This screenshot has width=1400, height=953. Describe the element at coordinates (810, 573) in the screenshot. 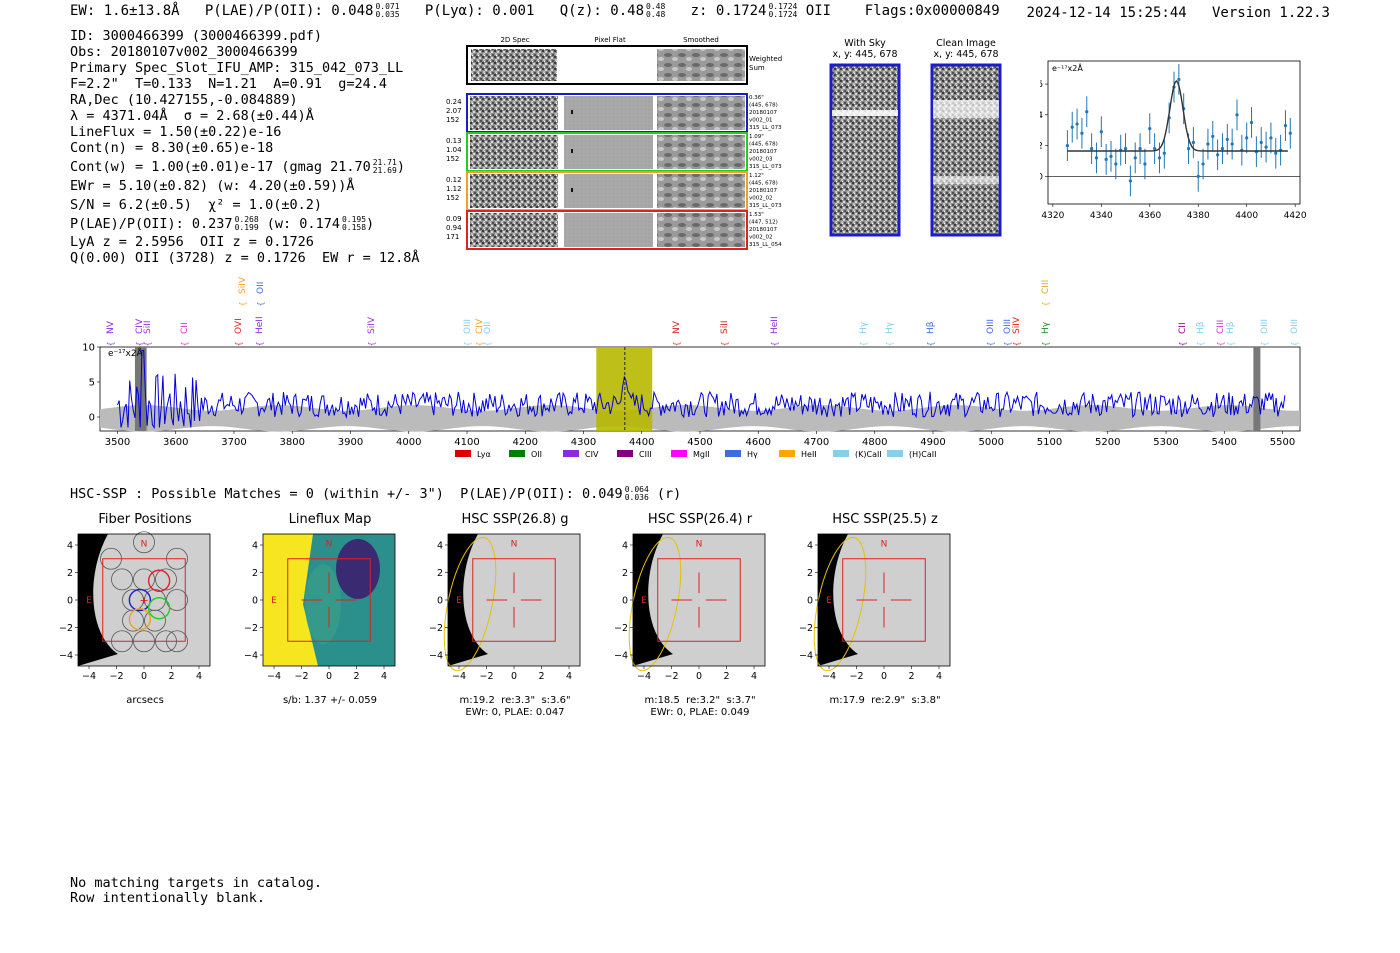

I see `panel-ytick-label: 2` at that location.